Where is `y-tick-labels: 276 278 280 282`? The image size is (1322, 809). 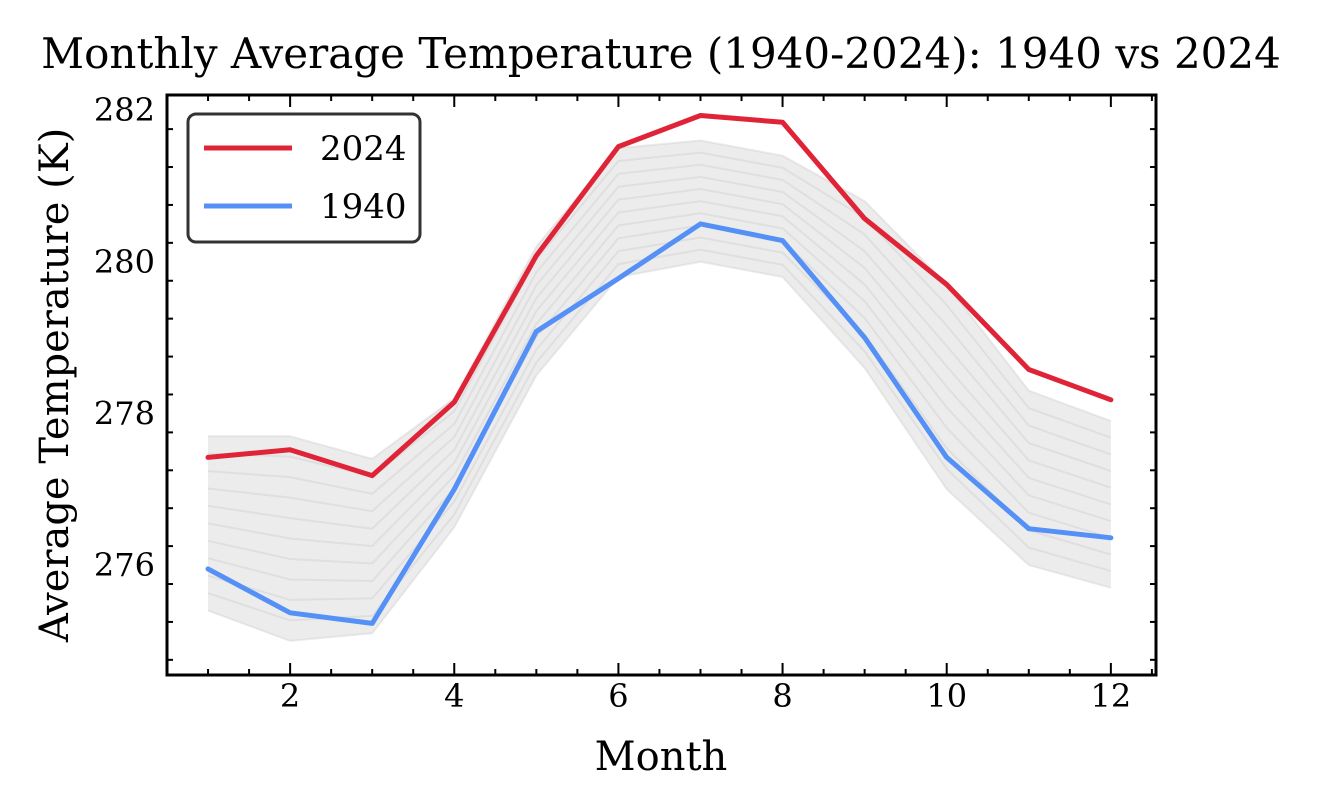
y-tick-labels: 276 278 280 282 is located at coordinates (124, 337).